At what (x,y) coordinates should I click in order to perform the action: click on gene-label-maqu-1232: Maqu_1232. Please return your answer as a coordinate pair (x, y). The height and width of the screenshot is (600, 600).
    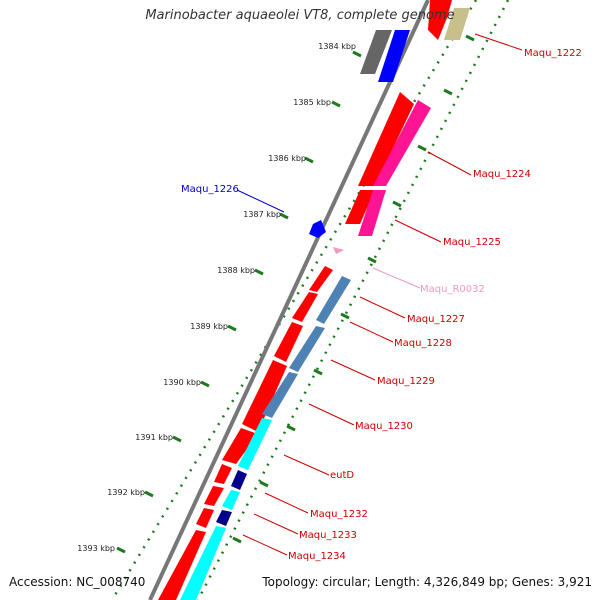
    Looking at the image, I should click on (339, 514).